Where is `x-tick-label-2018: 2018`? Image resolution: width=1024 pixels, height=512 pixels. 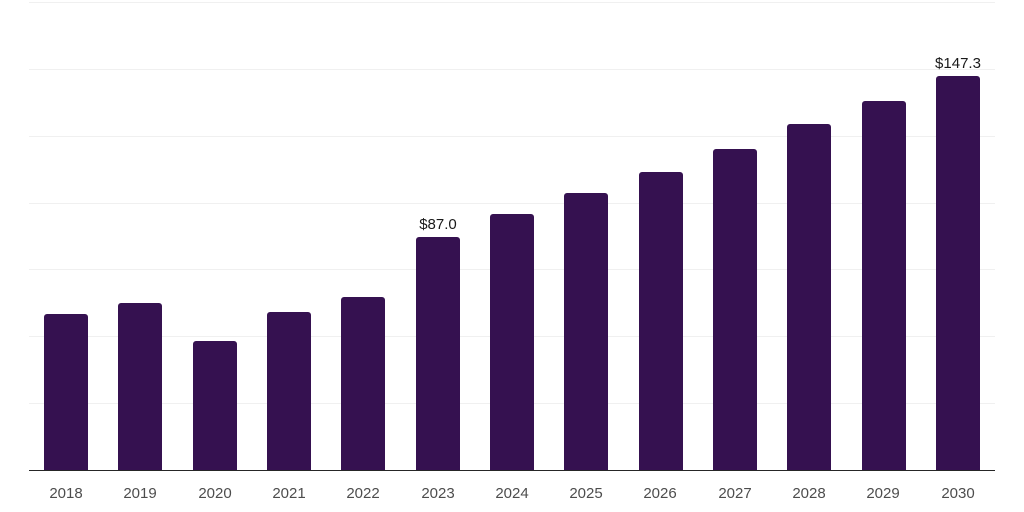
x-tick-label-2018: 2018 is located at coordinates (66, 493).